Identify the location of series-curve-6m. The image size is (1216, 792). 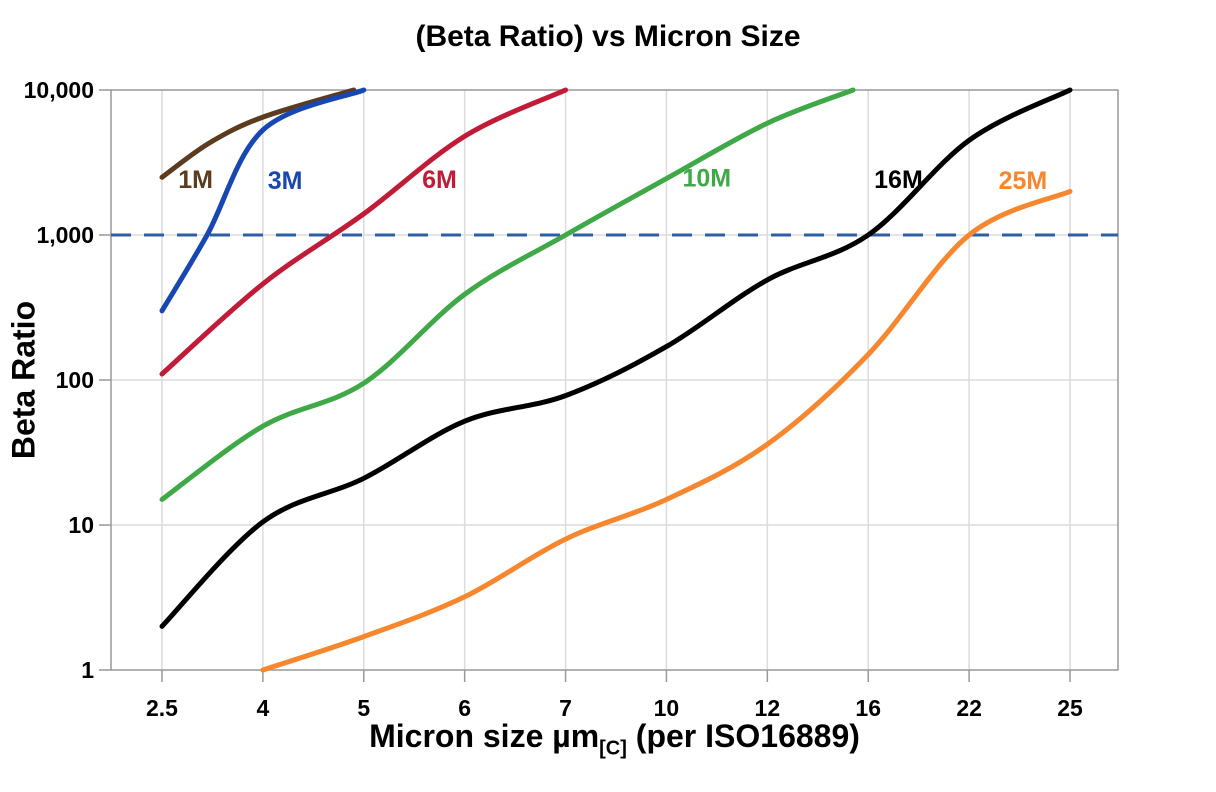
(364, 232).